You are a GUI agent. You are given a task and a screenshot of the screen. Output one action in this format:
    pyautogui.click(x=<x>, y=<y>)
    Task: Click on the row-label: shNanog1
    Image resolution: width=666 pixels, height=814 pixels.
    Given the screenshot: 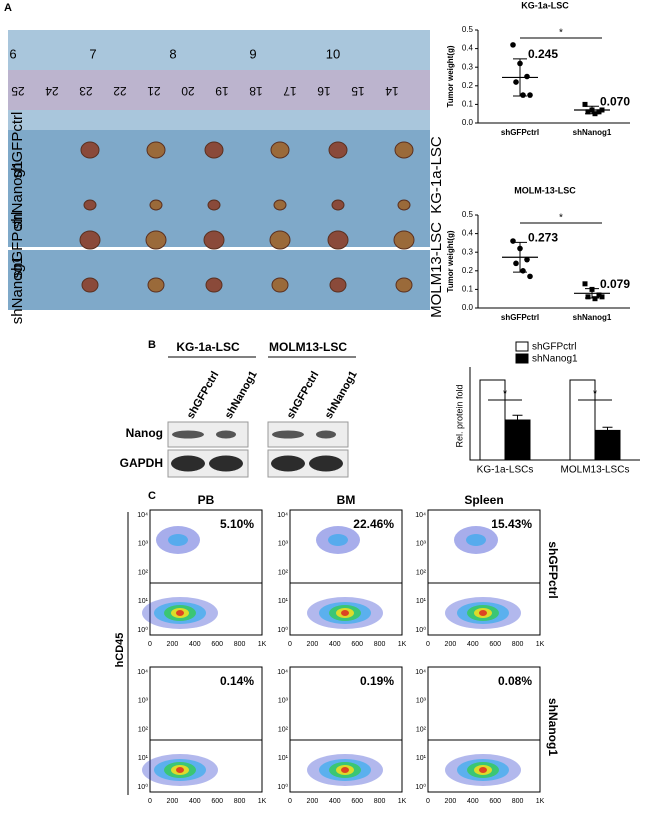 What is the action you would take?
    pyautogui.click(x=17, y=195)
    